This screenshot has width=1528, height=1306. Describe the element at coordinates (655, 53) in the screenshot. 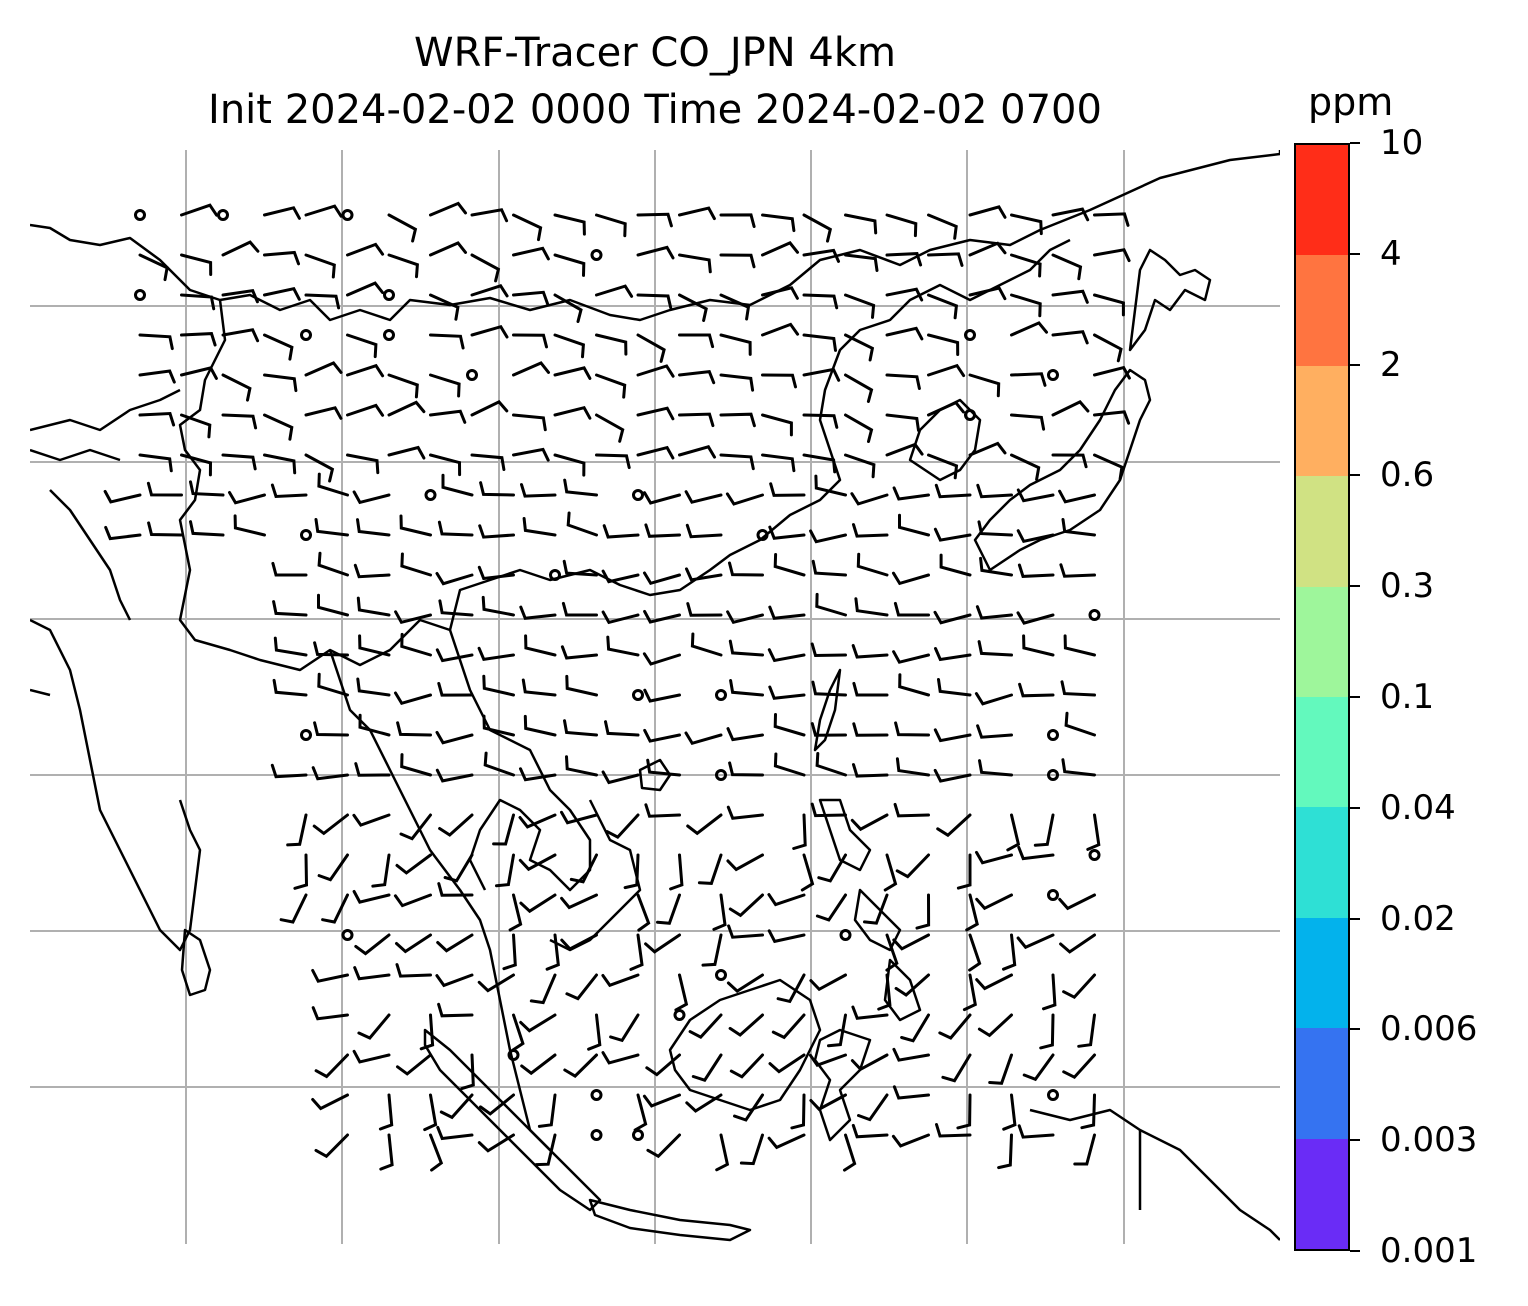

I see `map-title-line1: WRF-Tracer CO_JPN 4km` at that location.